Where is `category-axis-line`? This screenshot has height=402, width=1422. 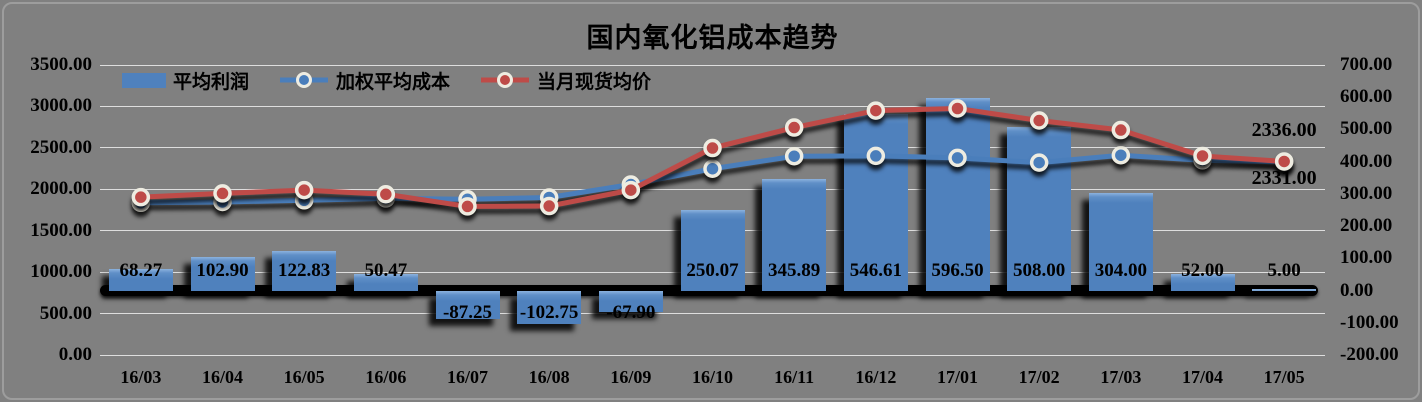
category-axis-line is located at coordinates (709, 291).